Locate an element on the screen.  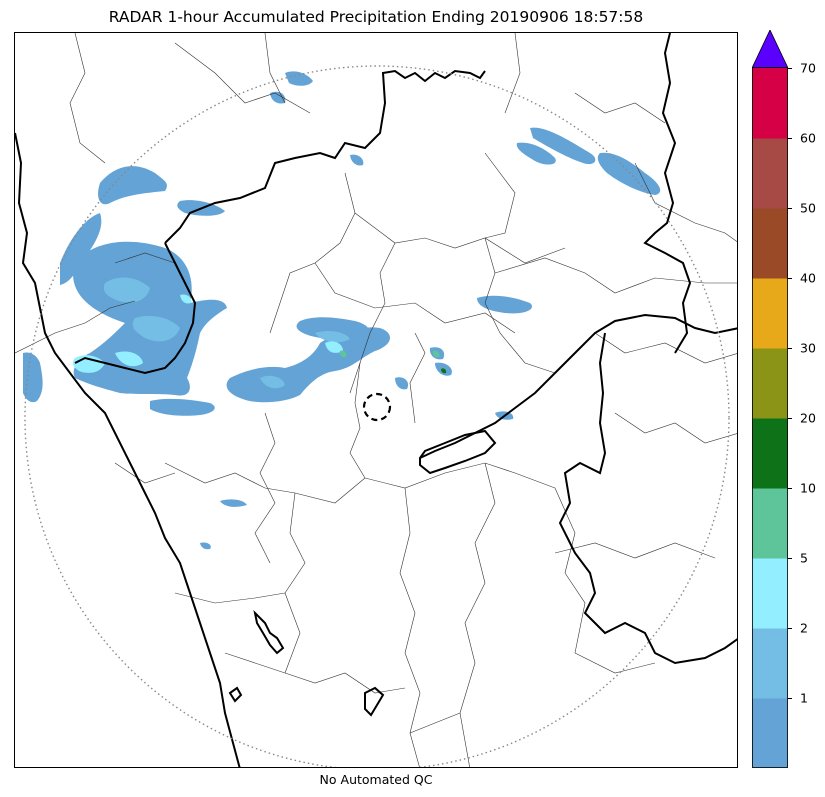
colorbar-tick-label: 60 is located at coordinates (808, 138).